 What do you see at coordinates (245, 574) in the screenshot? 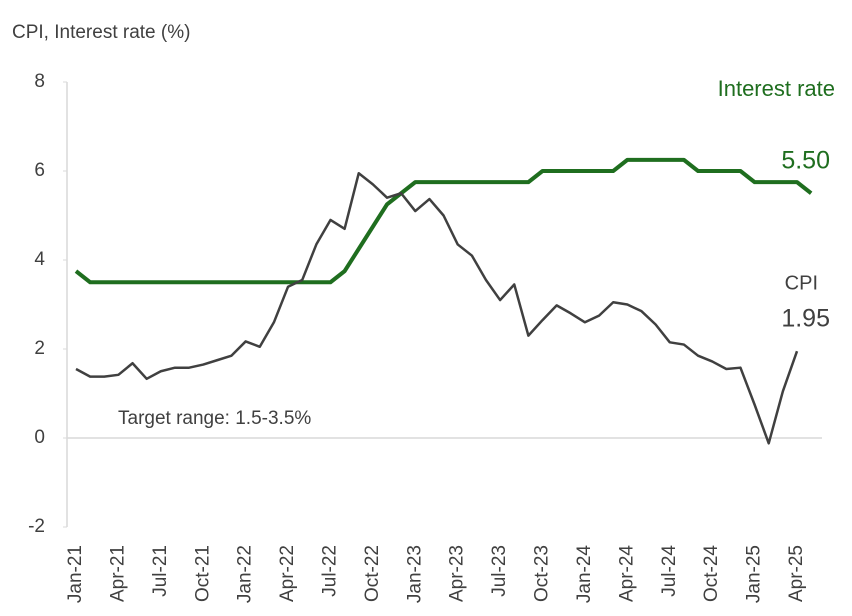
I see `x-tick-label: Jan-22` at bounding box center [245, 574].